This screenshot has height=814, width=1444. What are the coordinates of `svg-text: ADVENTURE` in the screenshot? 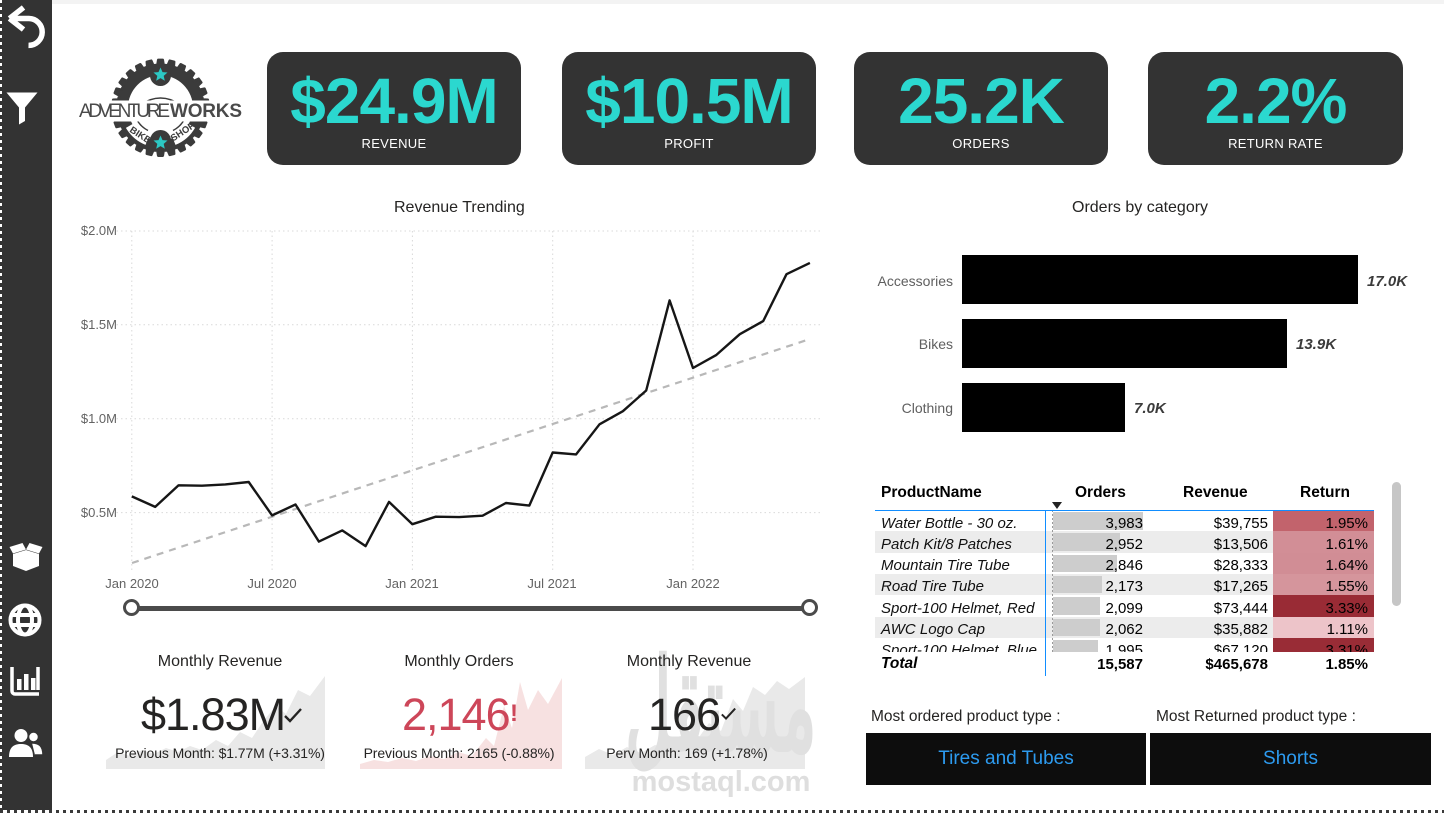 It's located at (124, 111).